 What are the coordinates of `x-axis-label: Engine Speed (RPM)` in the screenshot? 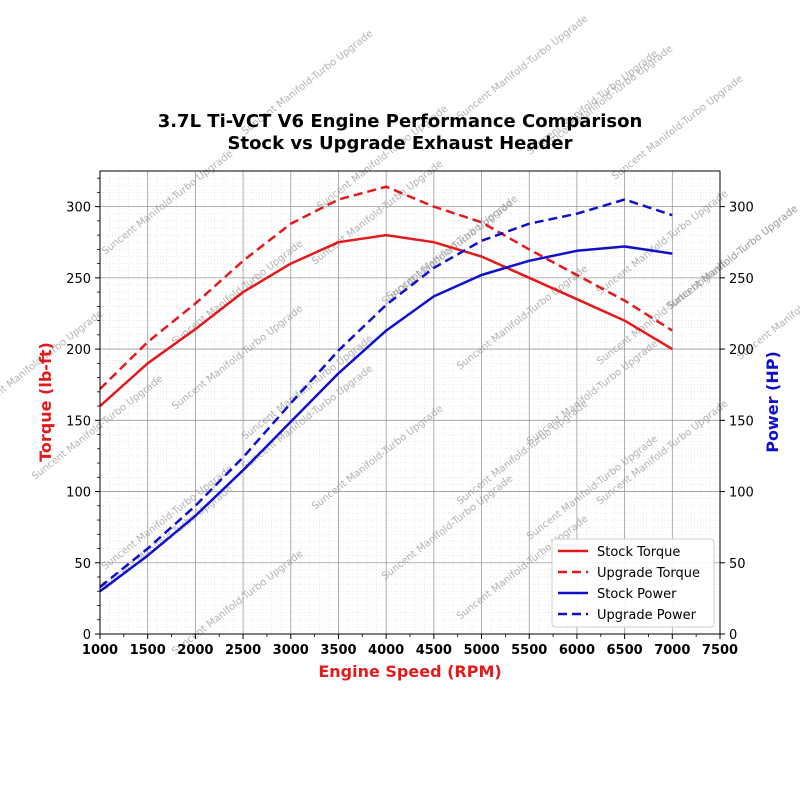 It's located at (409, 671).